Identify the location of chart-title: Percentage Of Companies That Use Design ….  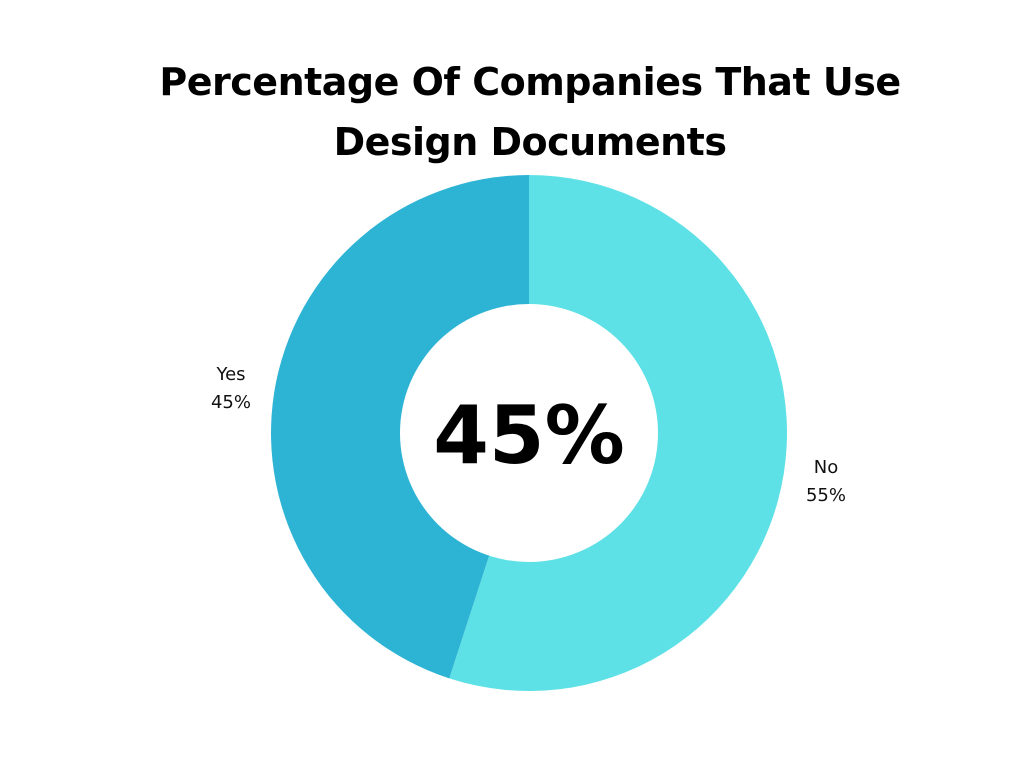
(530, 112).